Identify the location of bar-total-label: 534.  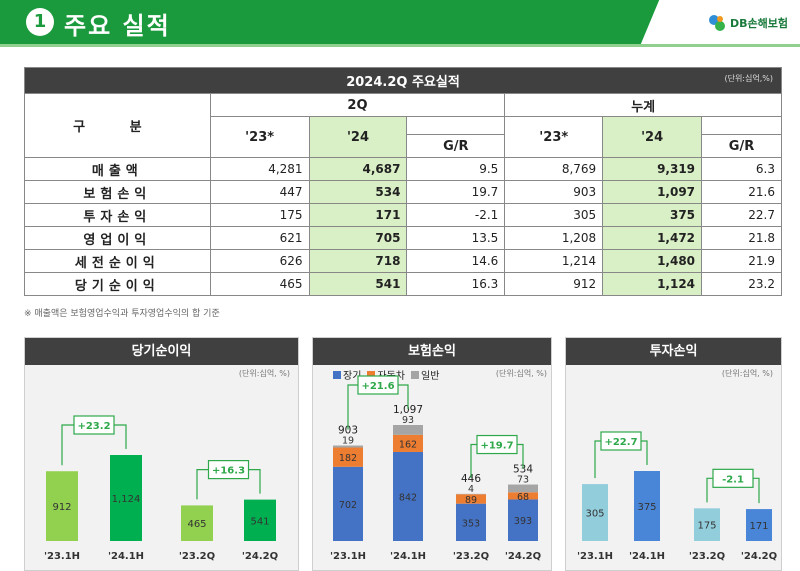
(523, 470).